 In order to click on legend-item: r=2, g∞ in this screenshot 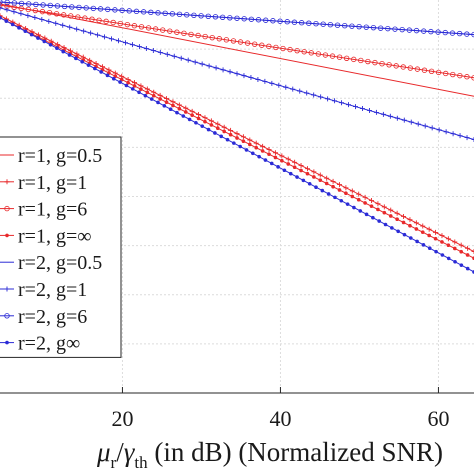, I will do `click(40, 344)`.